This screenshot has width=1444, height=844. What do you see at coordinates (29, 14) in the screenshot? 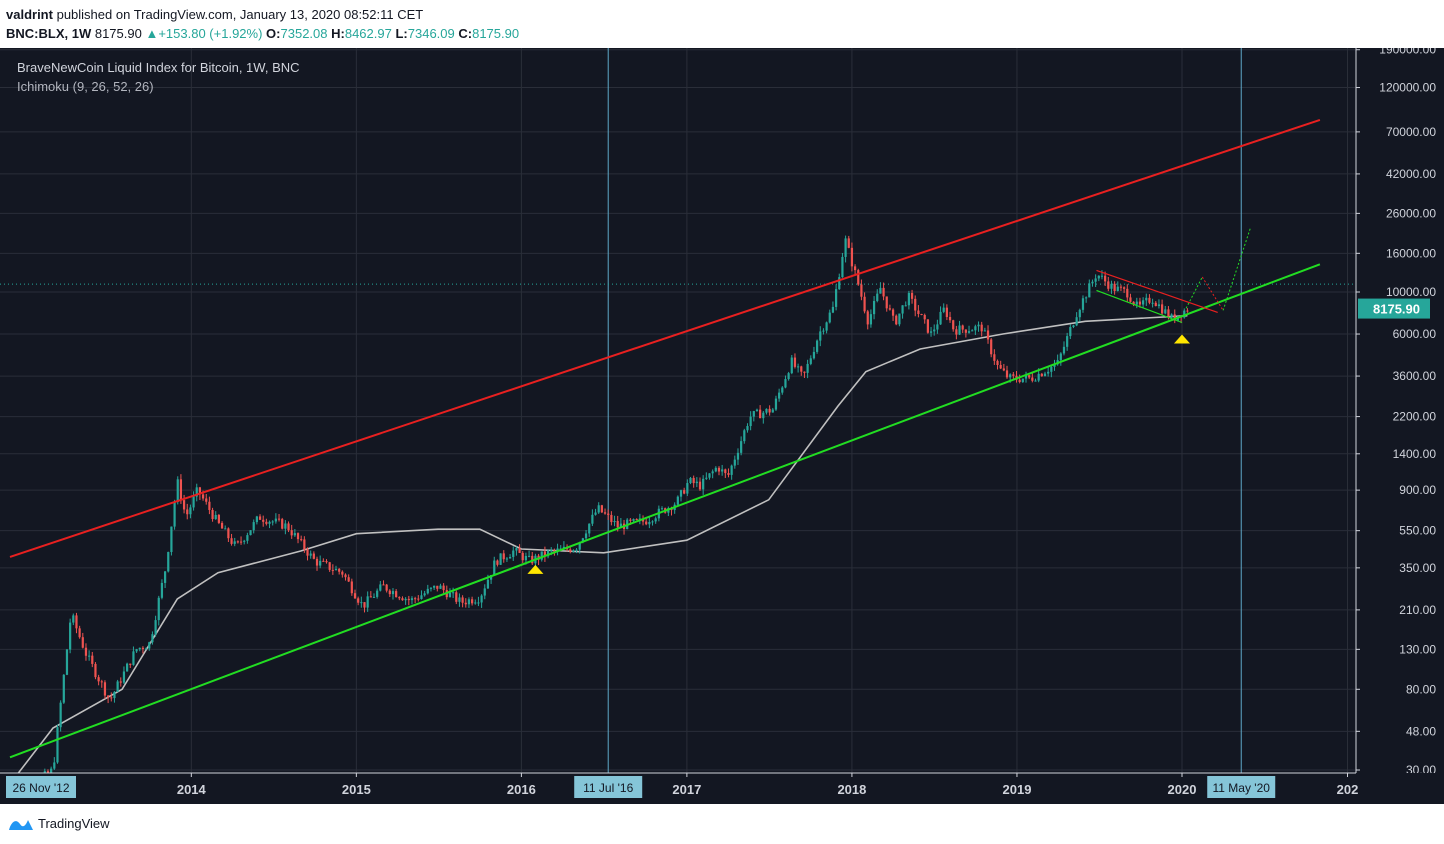
I see `author-name: valdrint` at bounding box center [29, 14].